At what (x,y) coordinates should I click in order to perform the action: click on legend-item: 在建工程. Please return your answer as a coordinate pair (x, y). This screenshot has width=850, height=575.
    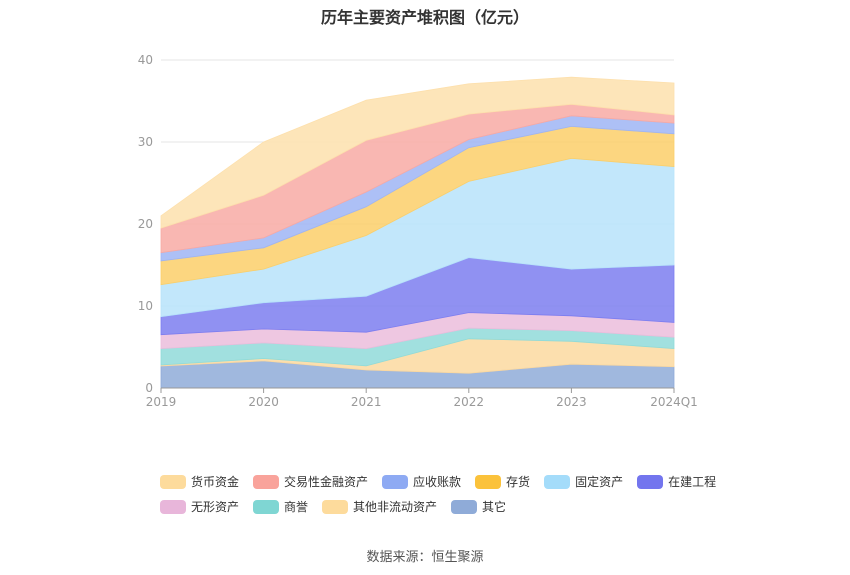
    Looking at the image, I should click on (676, 481).